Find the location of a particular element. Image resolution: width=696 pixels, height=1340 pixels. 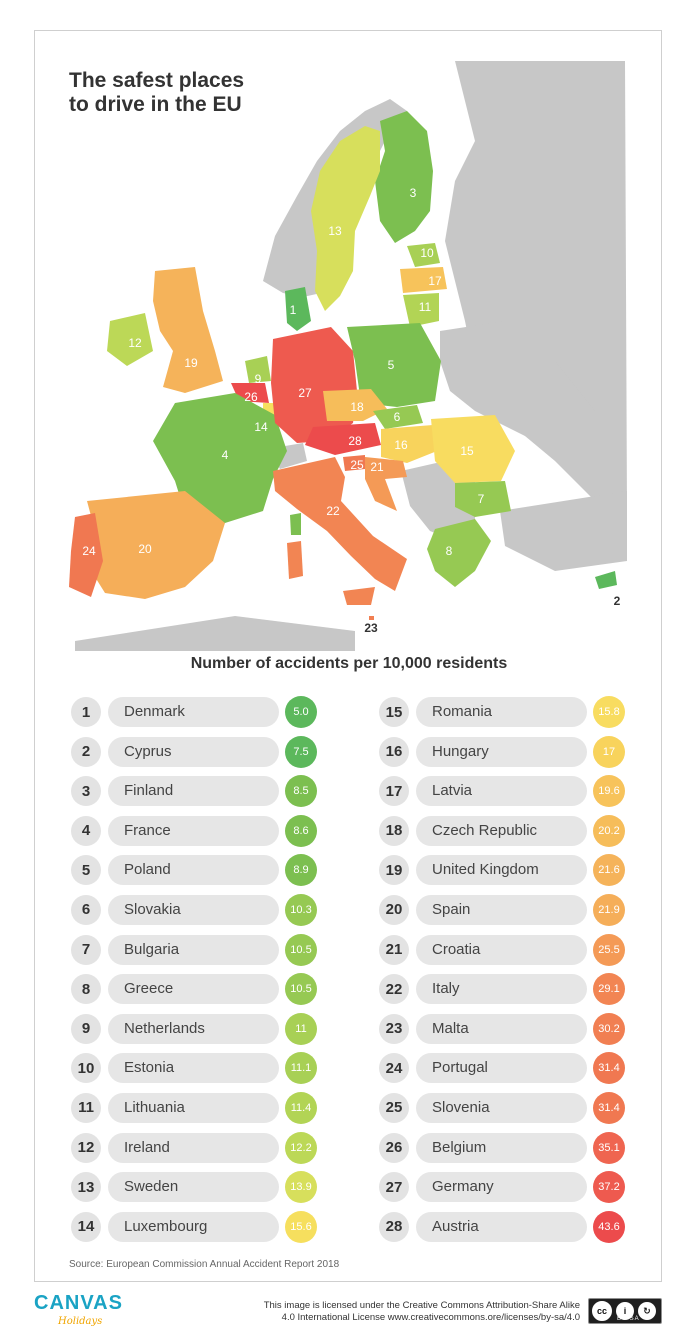

rank-number: 14 is located at coordinates (86, 1226).